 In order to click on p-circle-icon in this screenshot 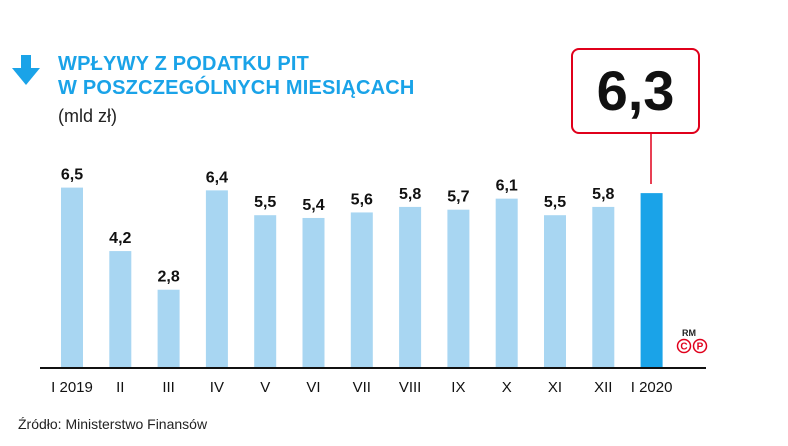, I will do `click(700, 346)`.